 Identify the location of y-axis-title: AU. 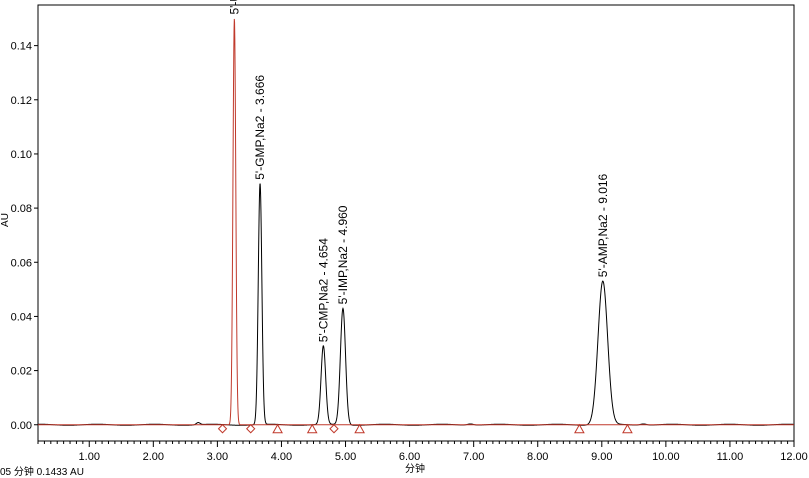
(5, 220).